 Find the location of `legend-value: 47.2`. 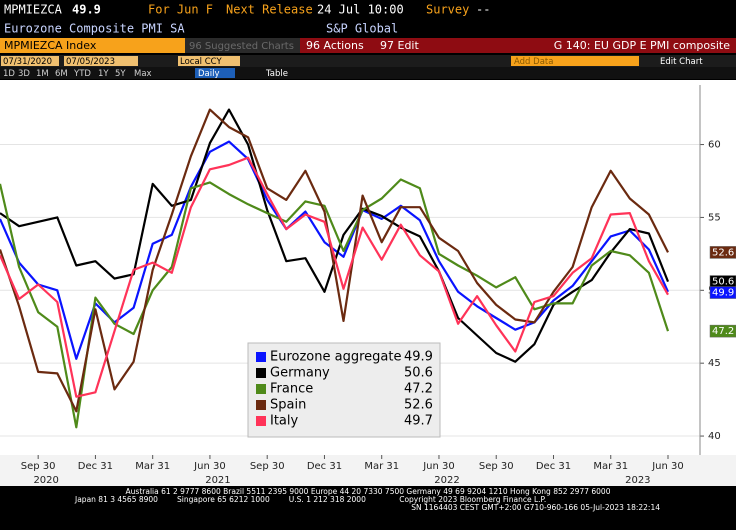

legend-value: 47.2 is located at coordinates (418, 389).